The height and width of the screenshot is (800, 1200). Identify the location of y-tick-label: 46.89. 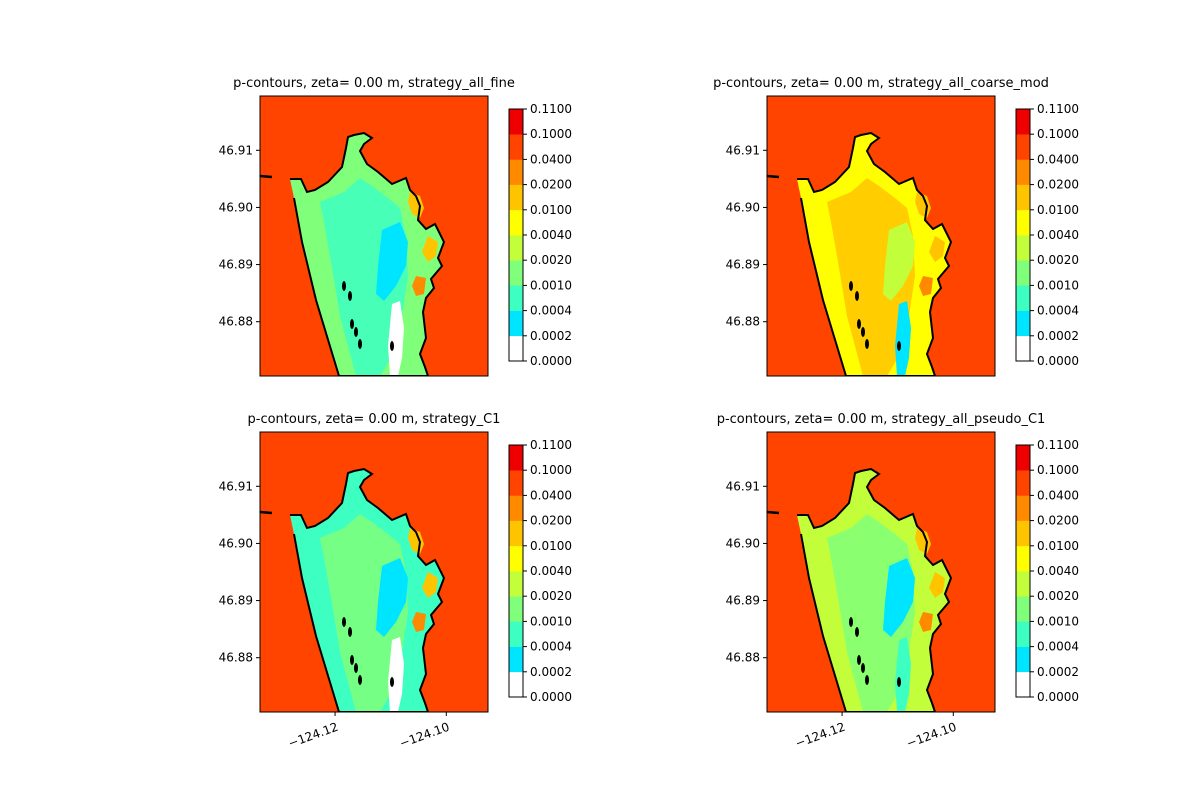
(743, 601).